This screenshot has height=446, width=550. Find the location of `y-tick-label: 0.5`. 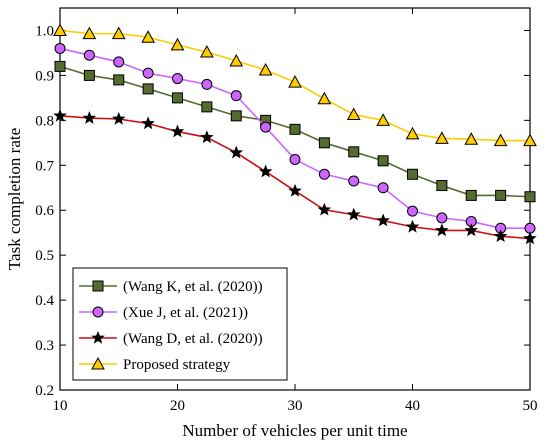

y-tick-label: 0.5 is located at coordinates (44, 256).